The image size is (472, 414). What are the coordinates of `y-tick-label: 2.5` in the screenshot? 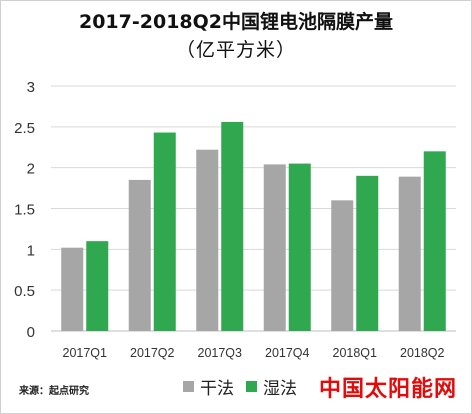 It's located at (24, 128).